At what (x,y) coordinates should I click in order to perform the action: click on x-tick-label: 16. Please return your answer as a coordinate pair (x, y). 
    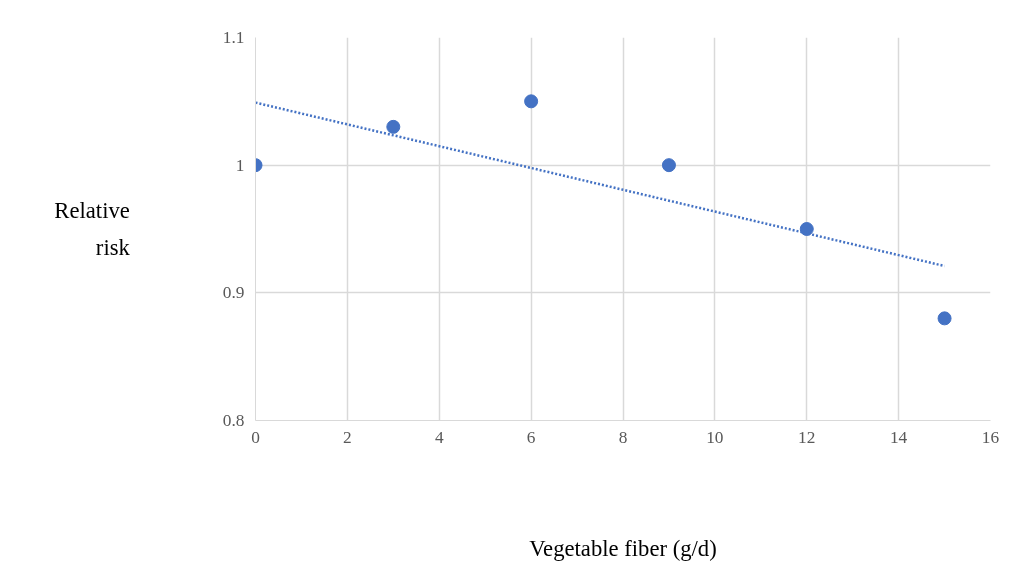
    Looking at the image, I should click on (990, 437).